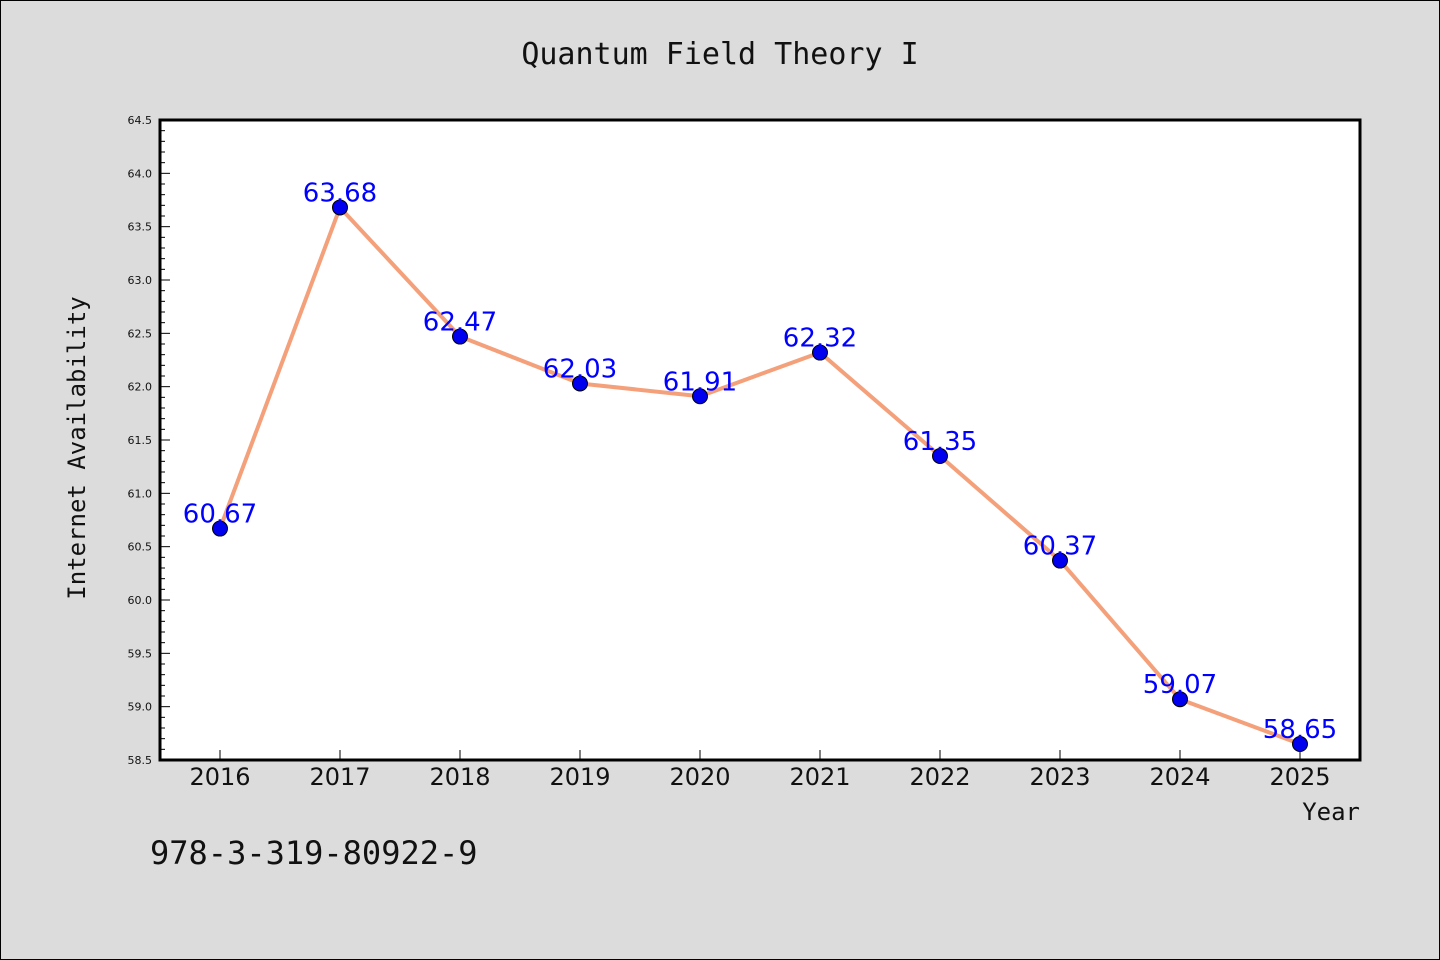  I want to click on y-tick-label: 59.0, so click(140, 707).